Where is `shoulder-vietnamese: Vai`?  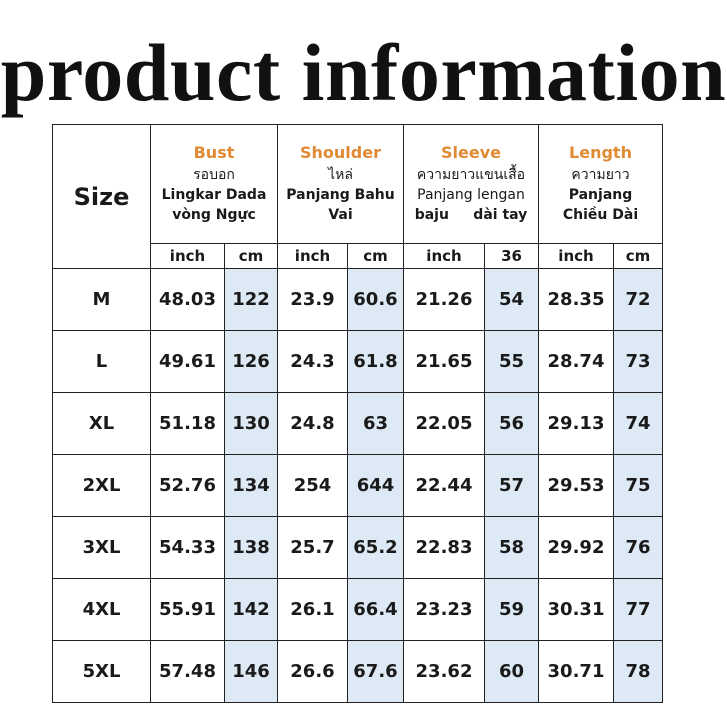 shoulder-vietnamese: Vai is located at coordinates (340, 215).